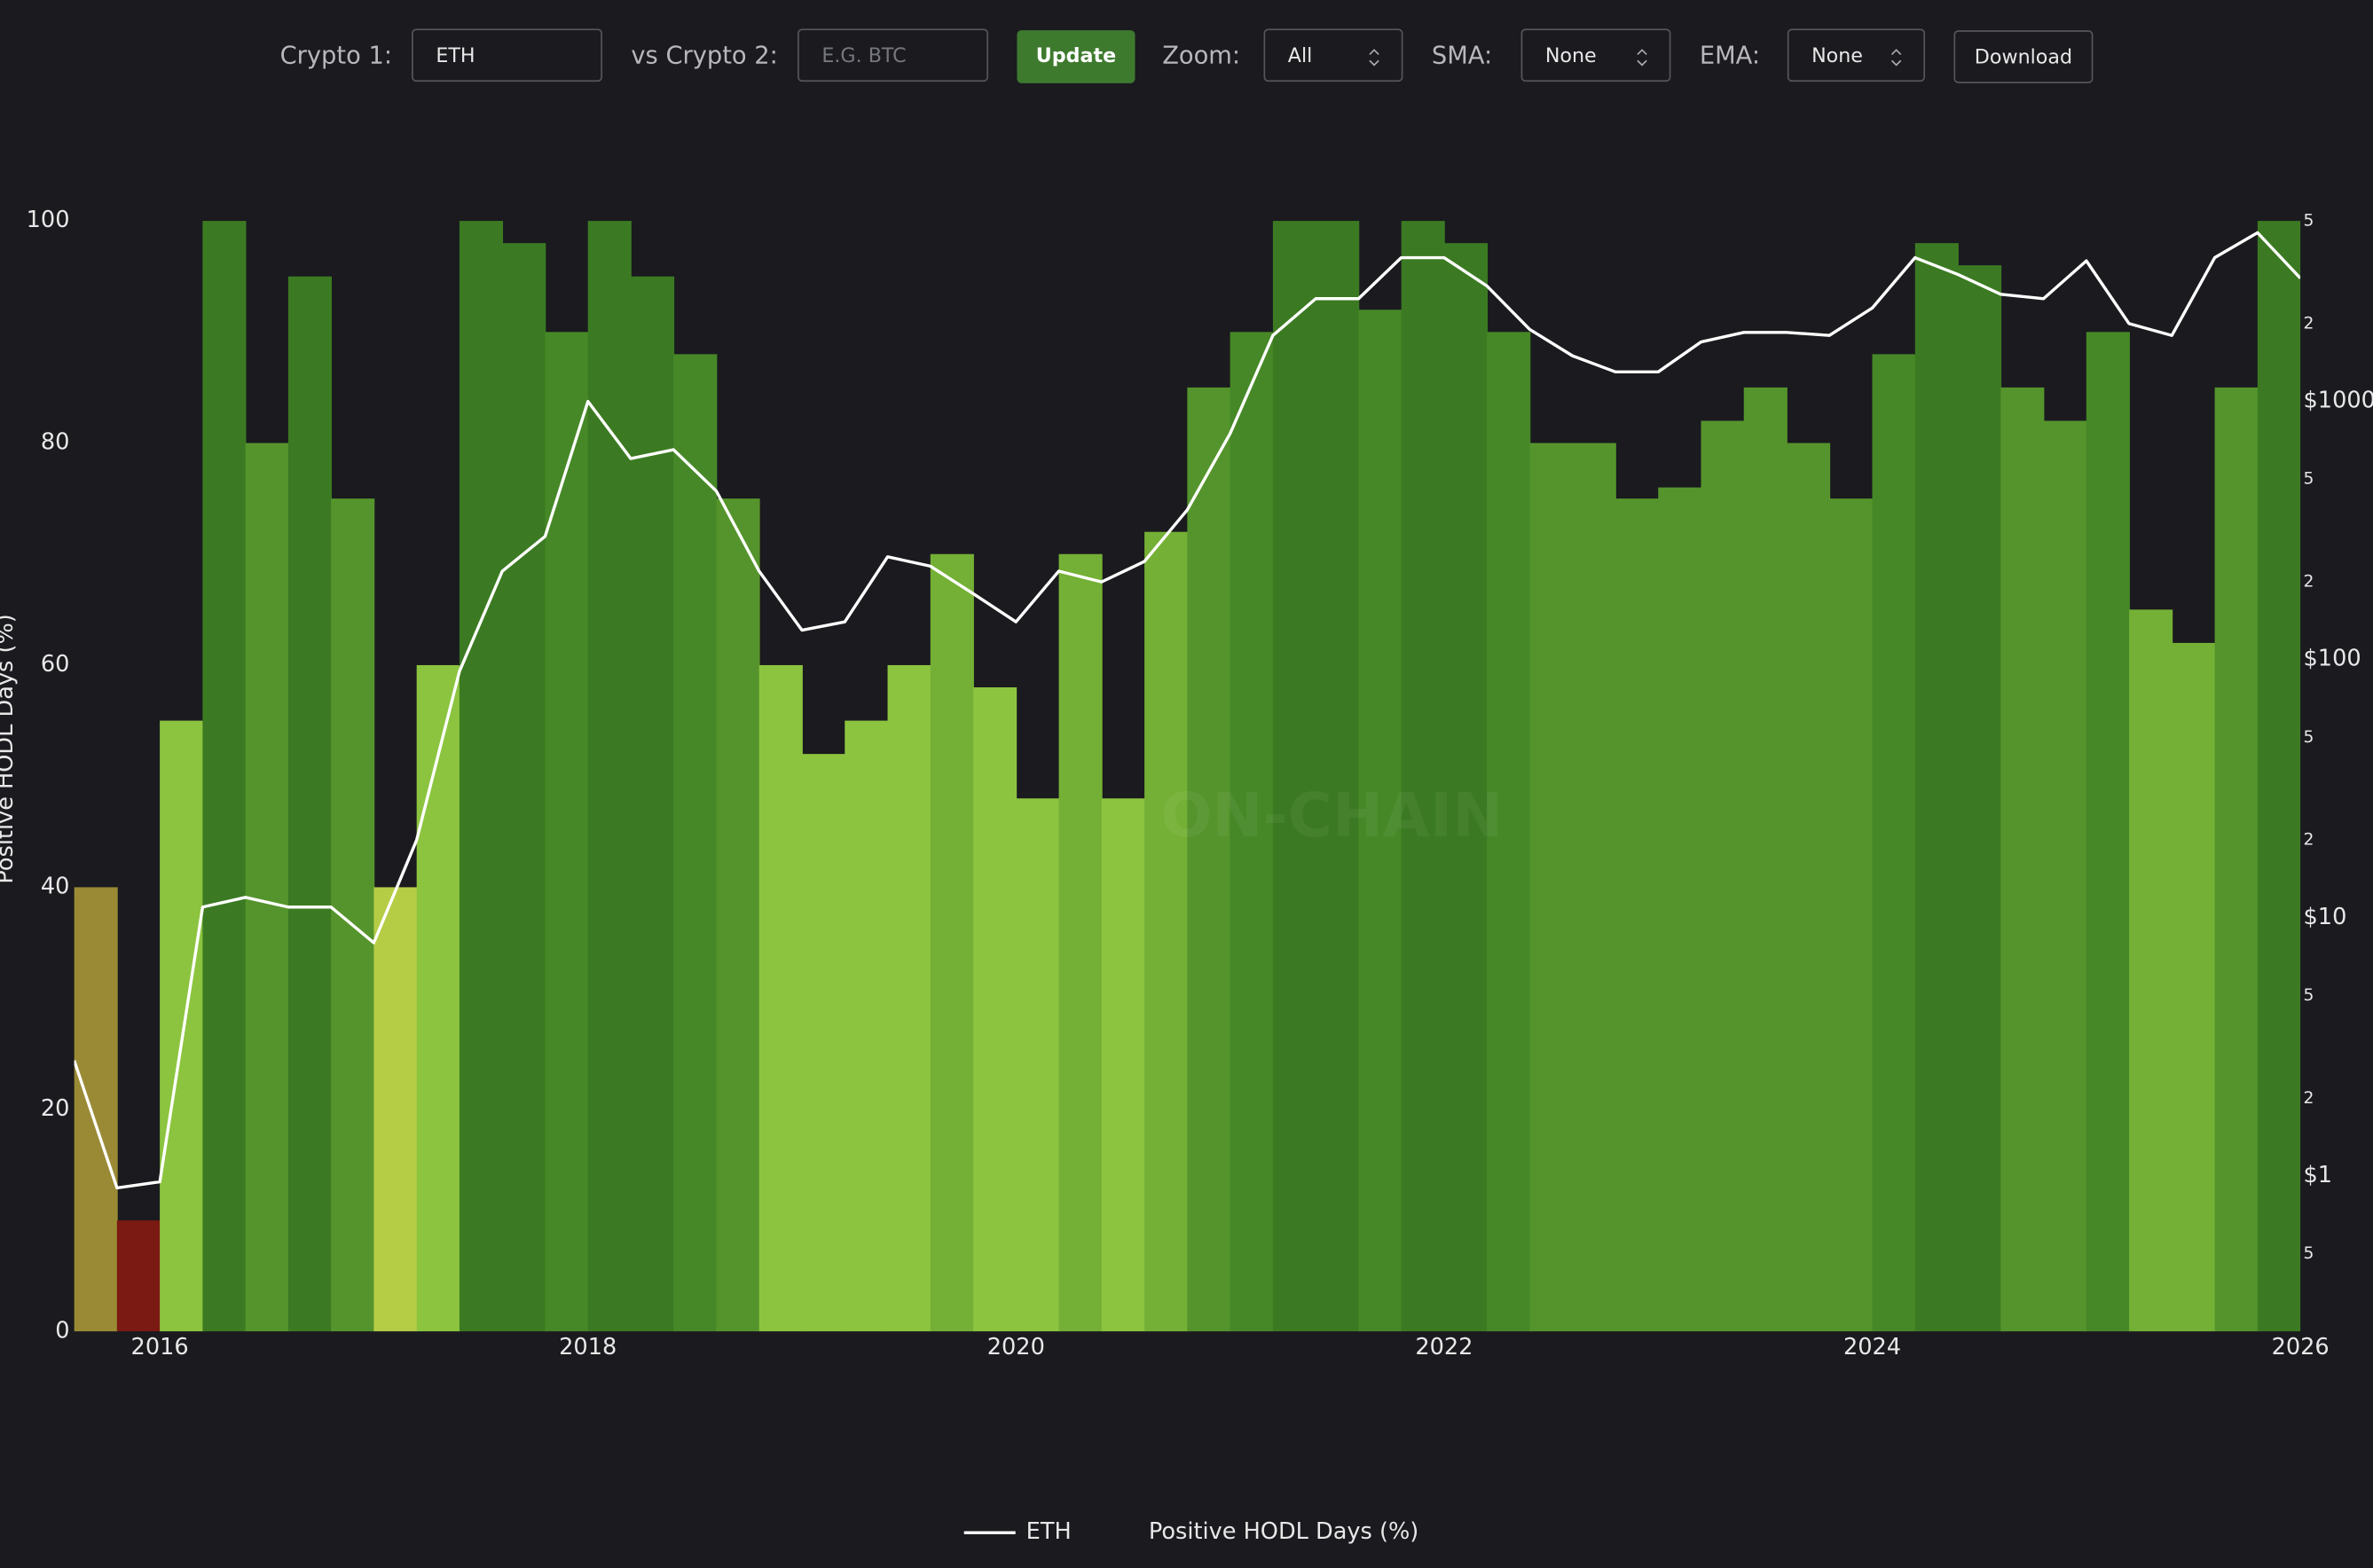 The image size is (2373, 1568). I want to click on y-tick-label: 60, so click(55, 664).